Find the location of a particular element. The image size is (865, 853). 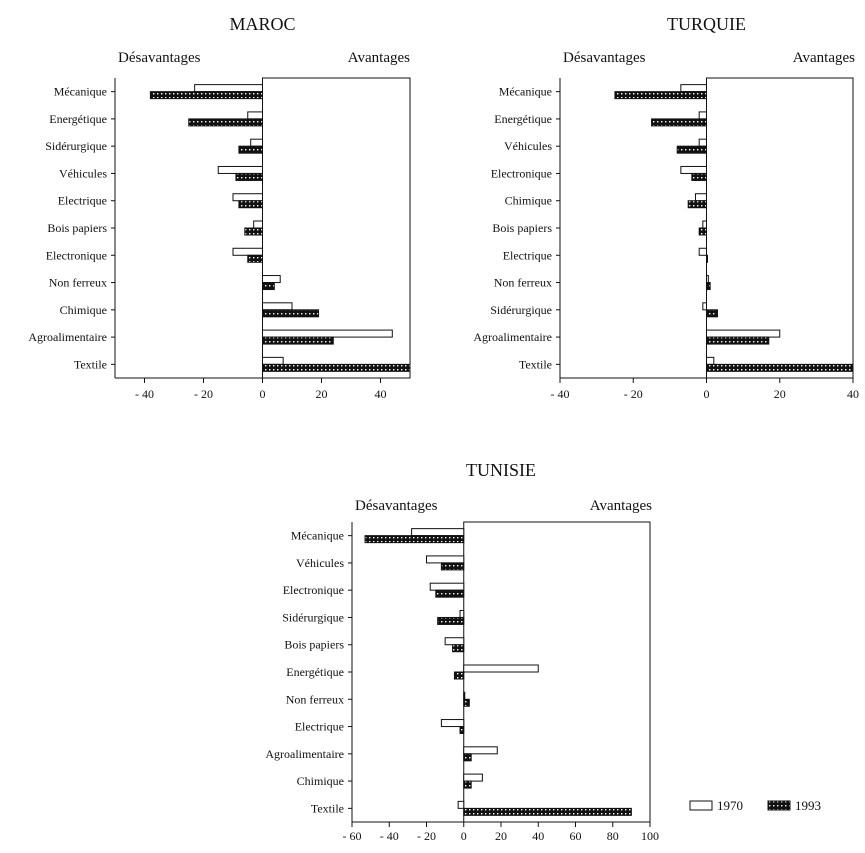

chart-title: TURQUIE is located at coordinates (706, 24).